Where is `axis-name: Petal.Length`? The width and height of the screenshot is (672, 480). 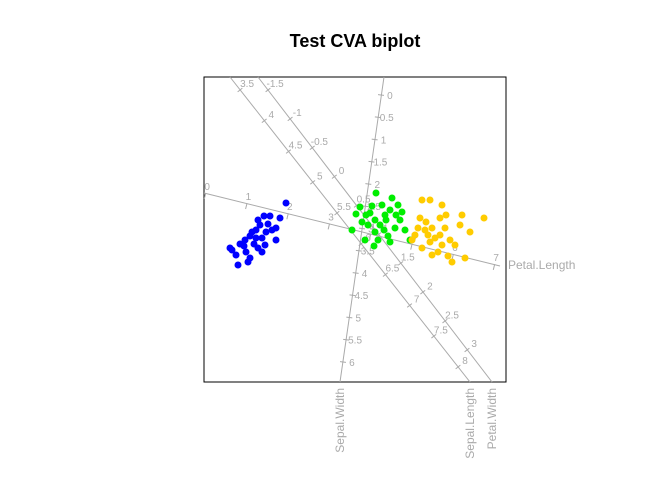 axis-name: Petal.Length is located at coordinates (541, 265).